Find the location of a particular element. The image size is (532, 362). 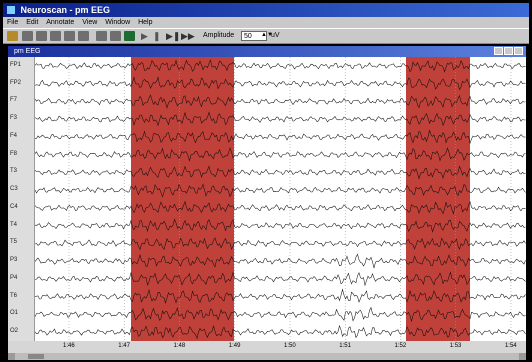

grid-icon is located at coordinates (101, 36).